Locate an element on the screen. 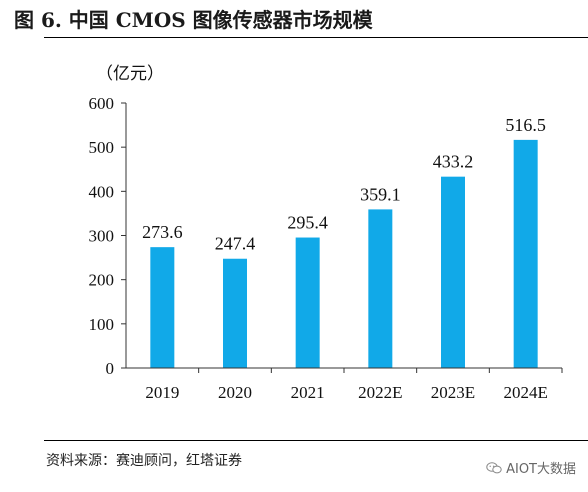 The width and height of the screenshot is (588, 492). y-tick-label: 300 is located at coordinates (102, 236).